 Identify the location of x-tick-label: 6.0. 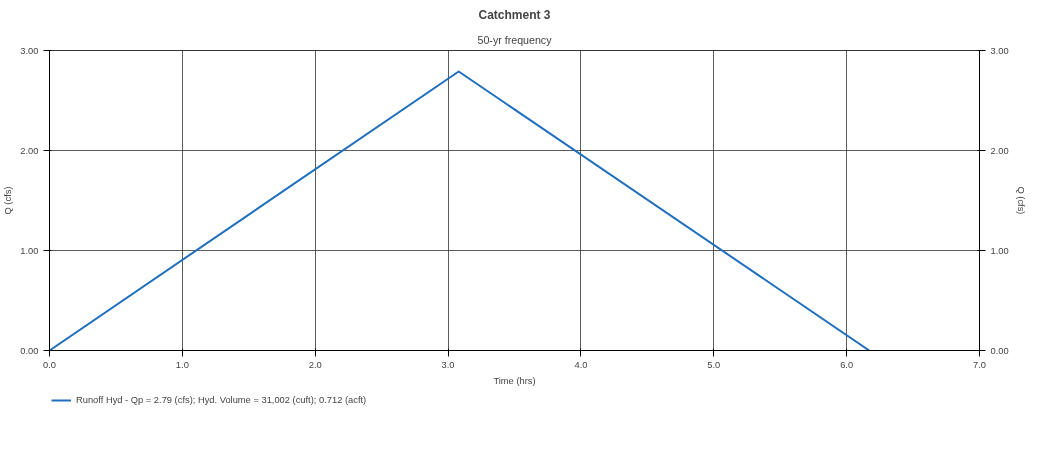
(847, 364).